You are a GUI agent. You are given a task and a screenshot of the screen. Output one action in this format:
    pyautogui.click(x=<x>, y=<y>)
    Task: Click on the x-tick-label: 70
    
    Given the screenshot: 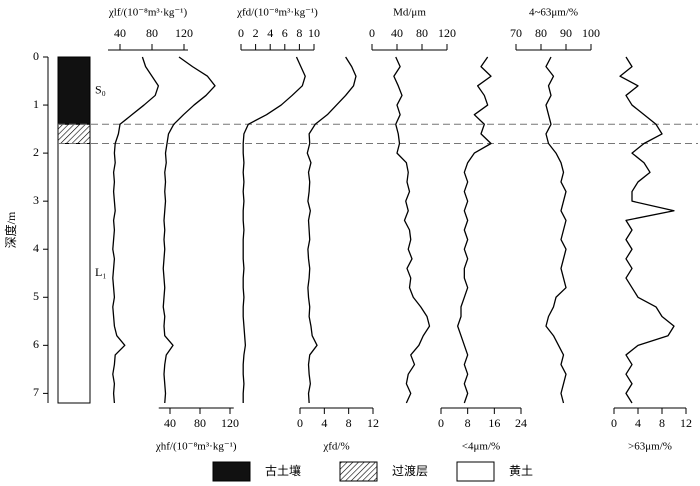 What is the action you would take?
    pyautogui.click(x=516, y=33)
    